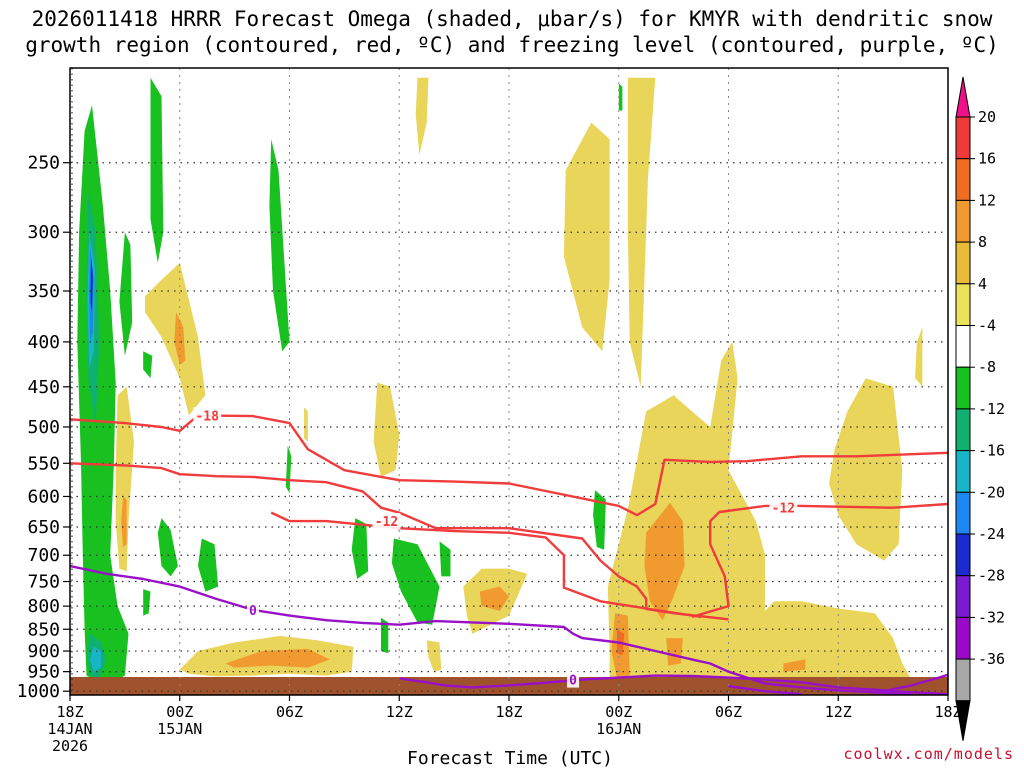 The height and width of the screenshot is (768, 1024). I want to click on colorbar-label: -28, so click(991, 576).